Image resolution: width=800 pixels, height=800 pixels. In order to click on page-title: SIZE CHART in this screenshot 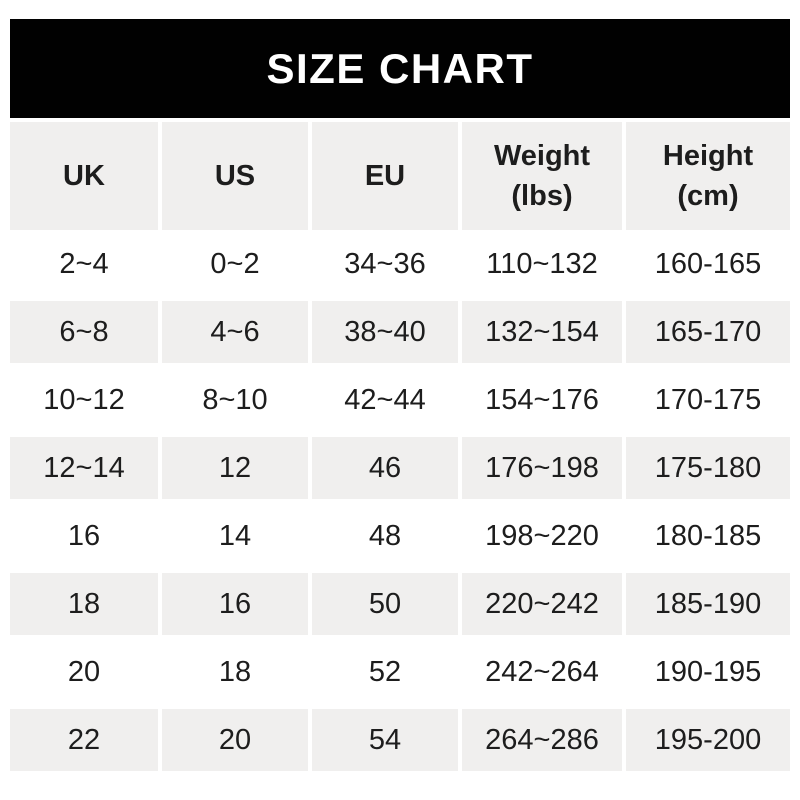, I will do `click(400, 68)`.